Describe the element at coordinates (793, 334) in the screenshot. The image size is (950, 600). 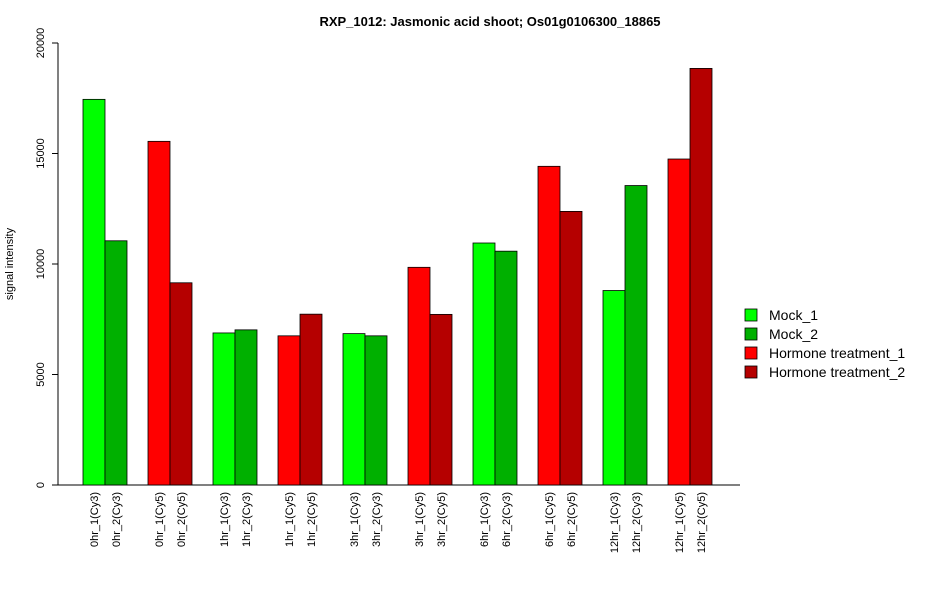
I see `legend-label: Mock_2` at that location.